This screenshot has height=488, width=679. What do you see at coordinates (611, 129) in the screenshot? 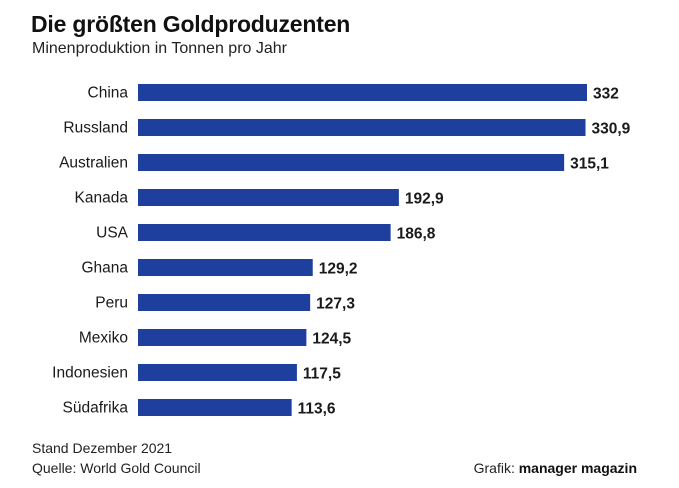
I see `value-label: 330,9` at bounding box center [611, 129].